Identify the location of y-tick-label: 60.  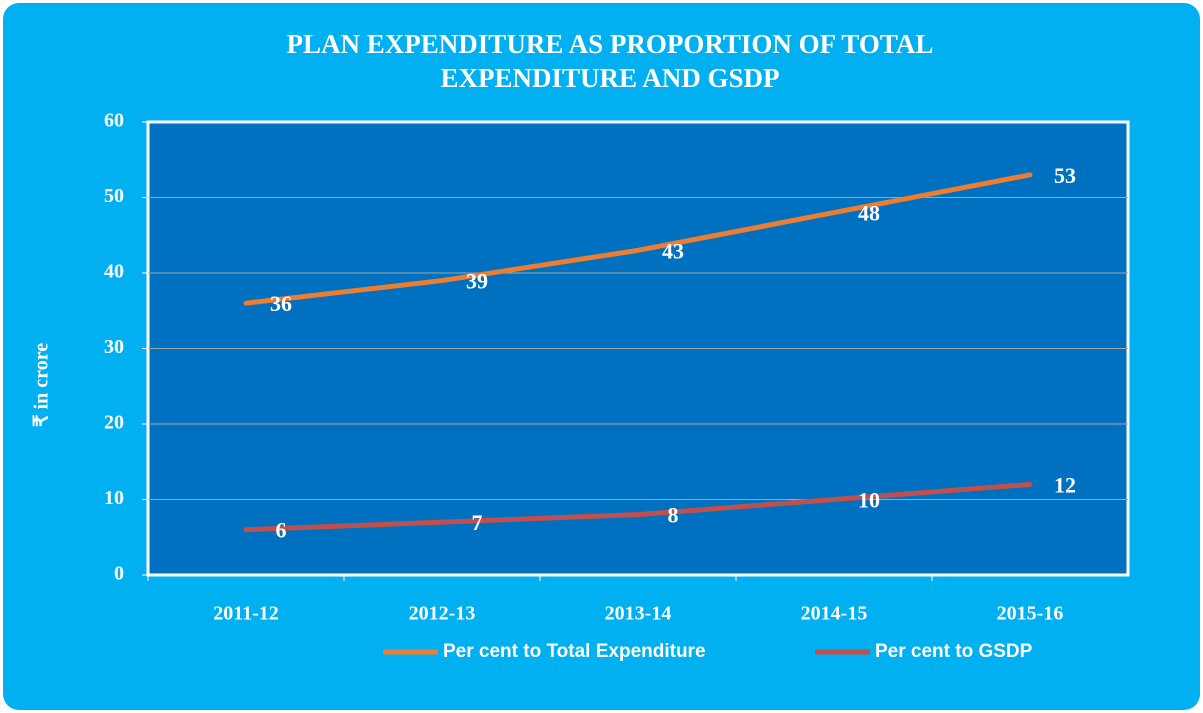
(114, 121).